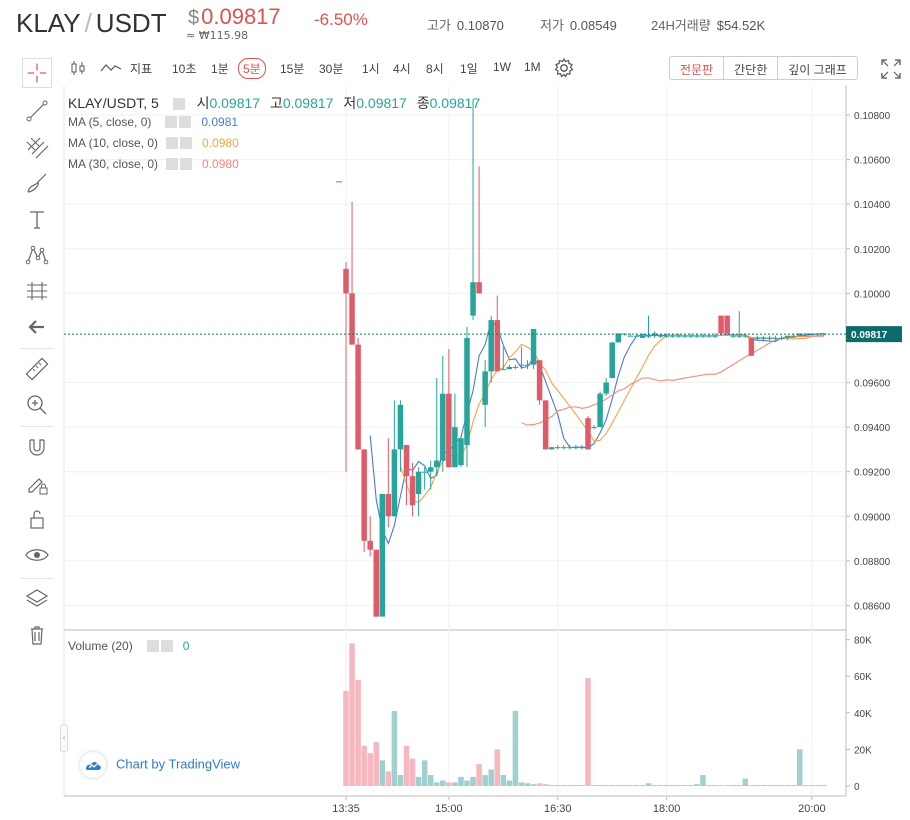  What do you see at coordinates (78, 68) in the screenshot?
I see `candlestick-type-icon` at bounding box center [78, 68].